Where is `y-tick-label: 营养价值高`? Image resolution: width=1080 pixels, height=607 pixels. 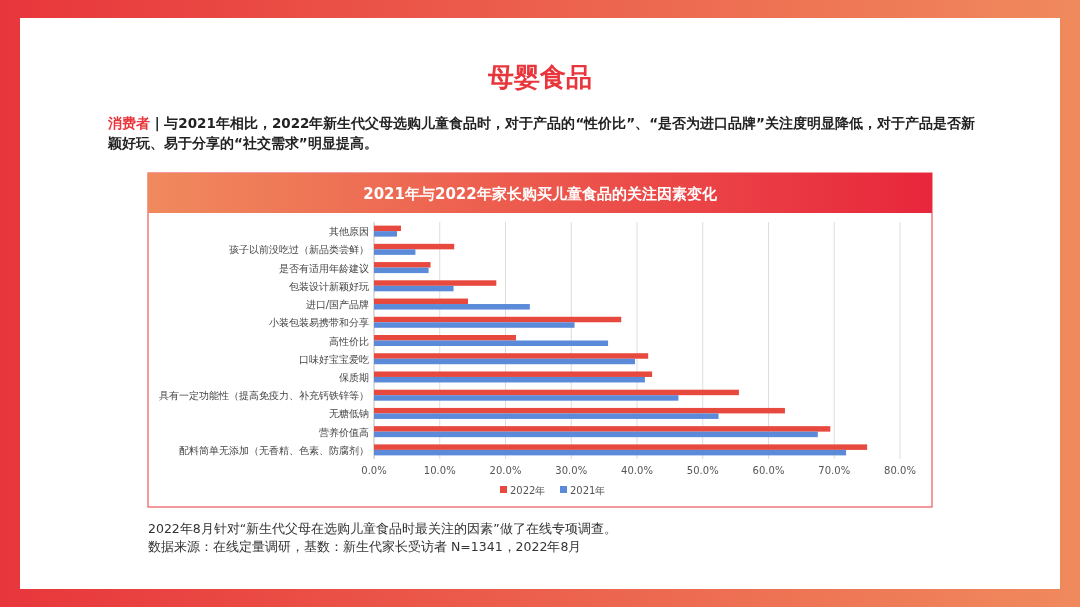 y-tick-label: 营养价值高 is located at coordinates (344, 432).